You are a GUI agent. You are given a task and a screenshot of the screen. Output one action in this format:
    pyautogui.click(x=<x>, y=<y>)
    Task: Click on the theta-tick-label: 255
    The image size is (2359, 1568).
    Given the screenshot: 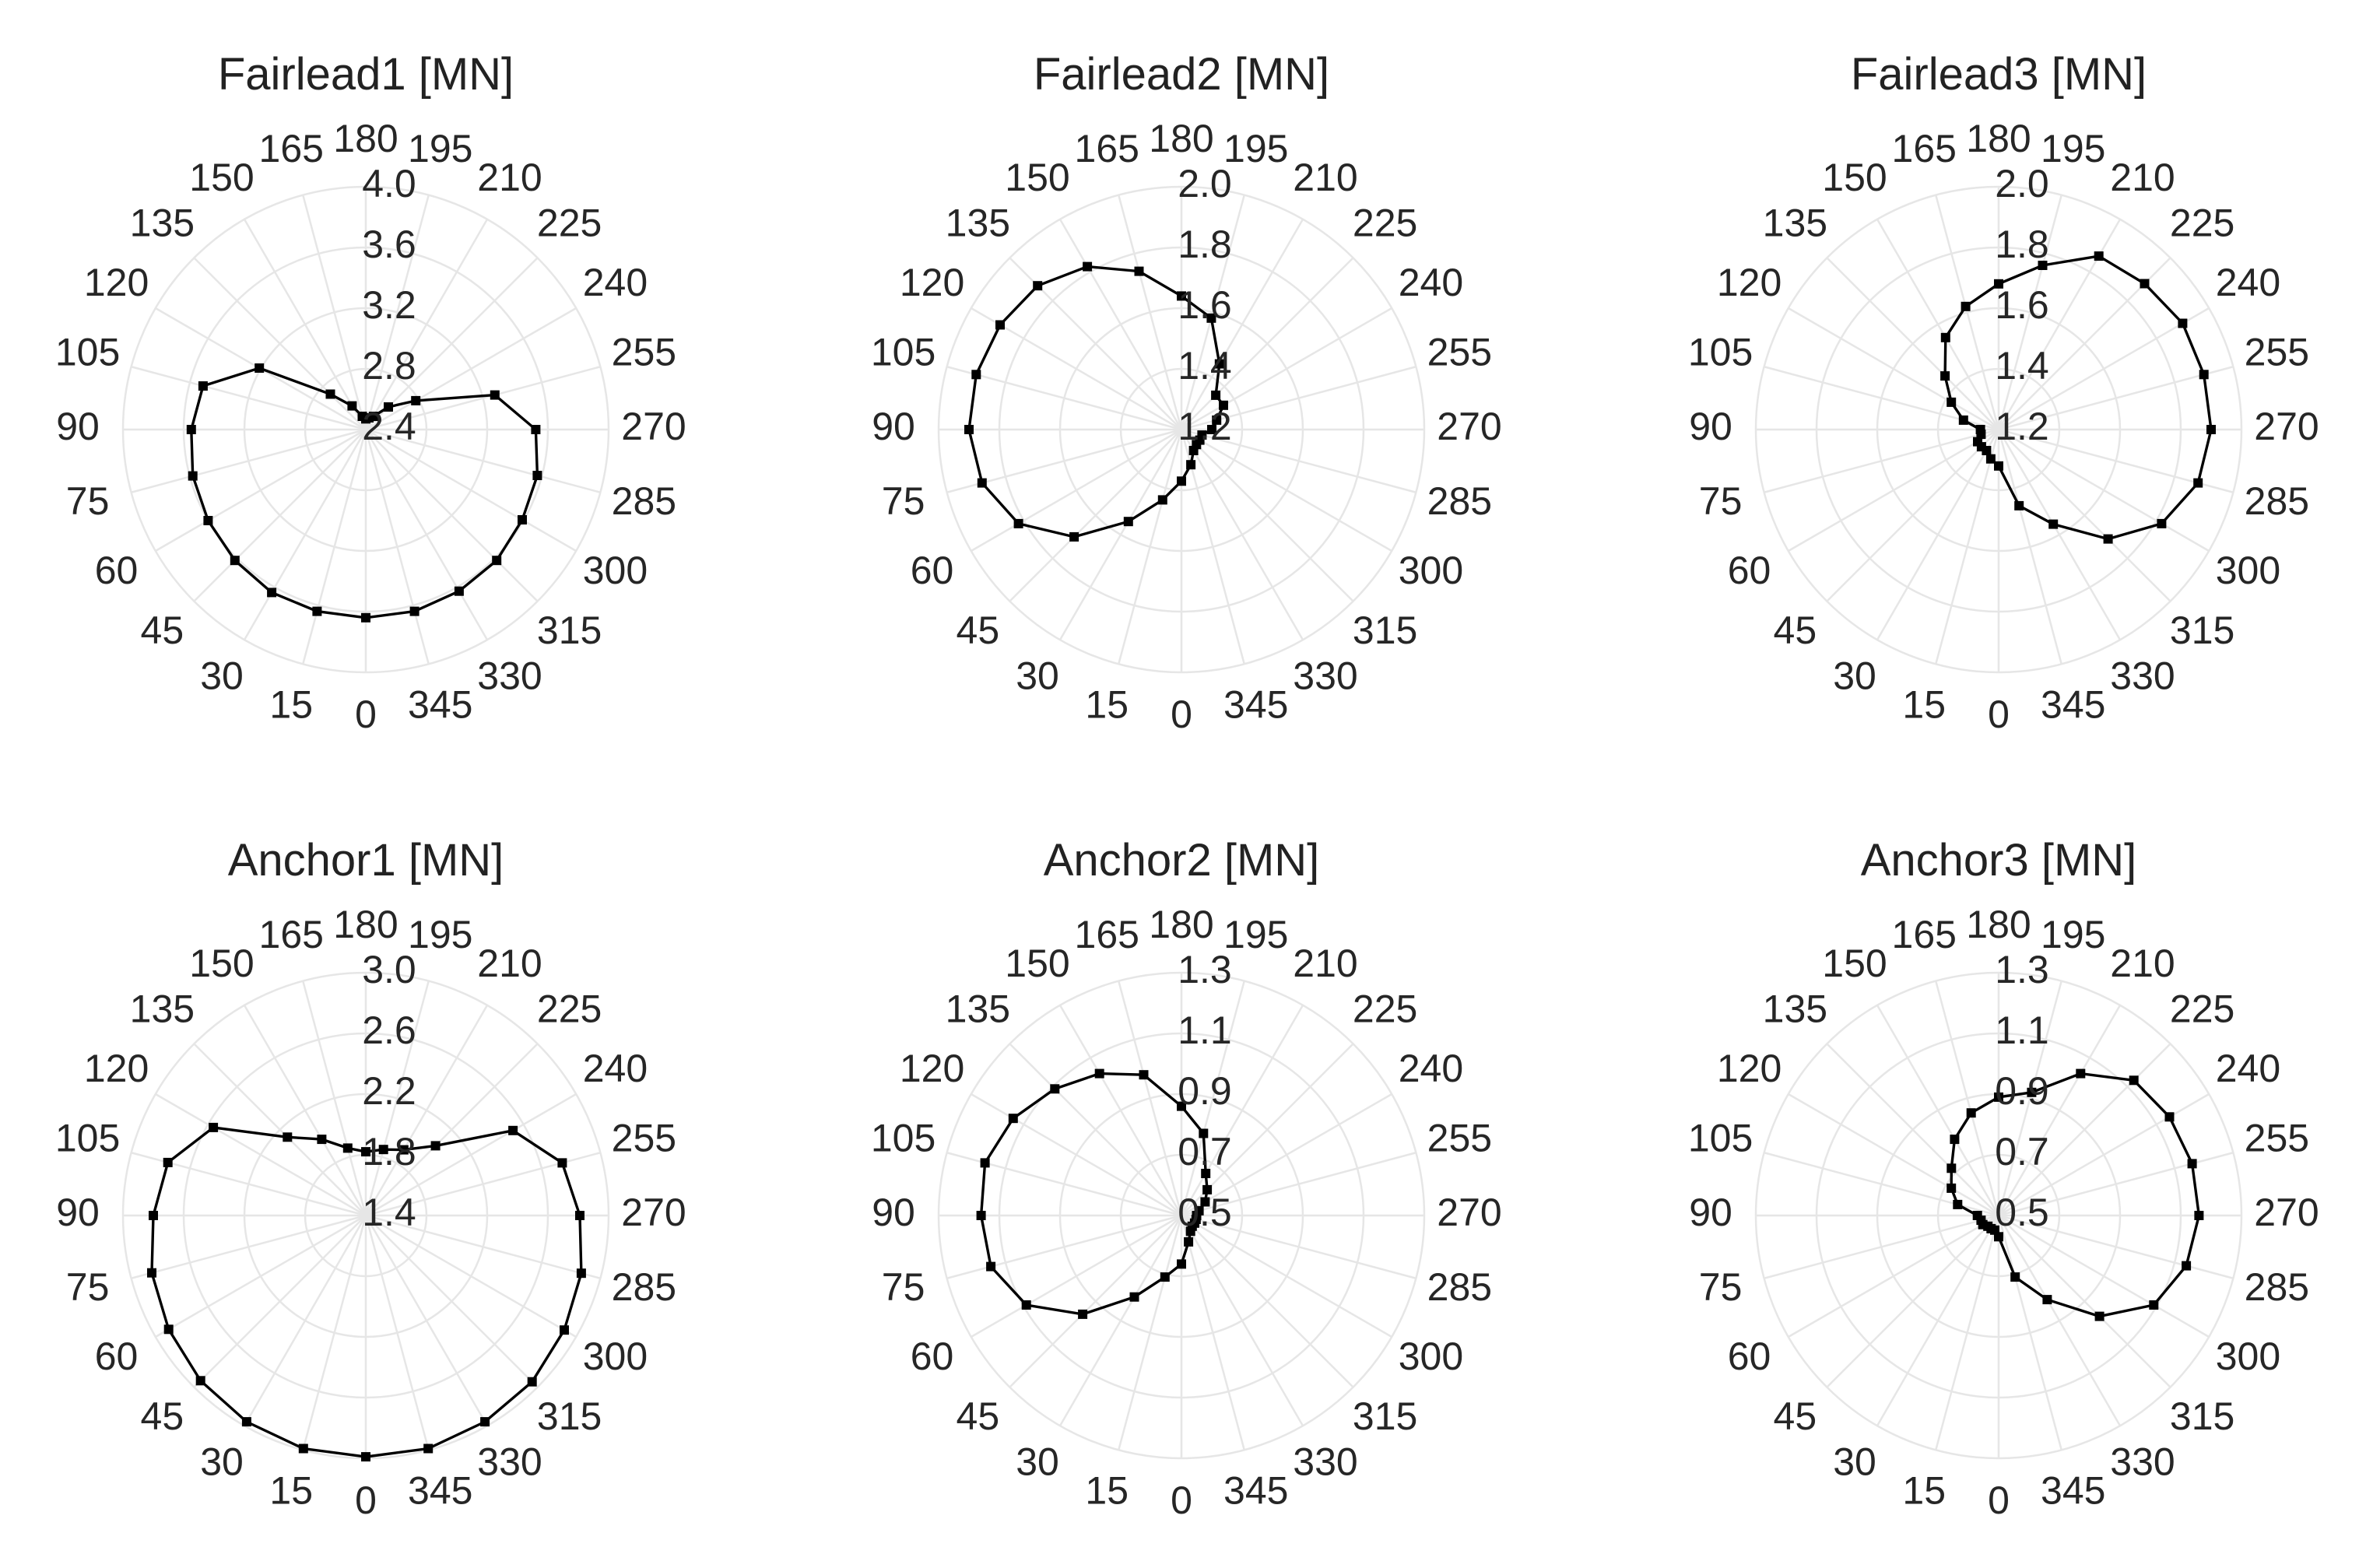 What is the action you would take?
    pyautogui.click(x=644, y=1137)
    